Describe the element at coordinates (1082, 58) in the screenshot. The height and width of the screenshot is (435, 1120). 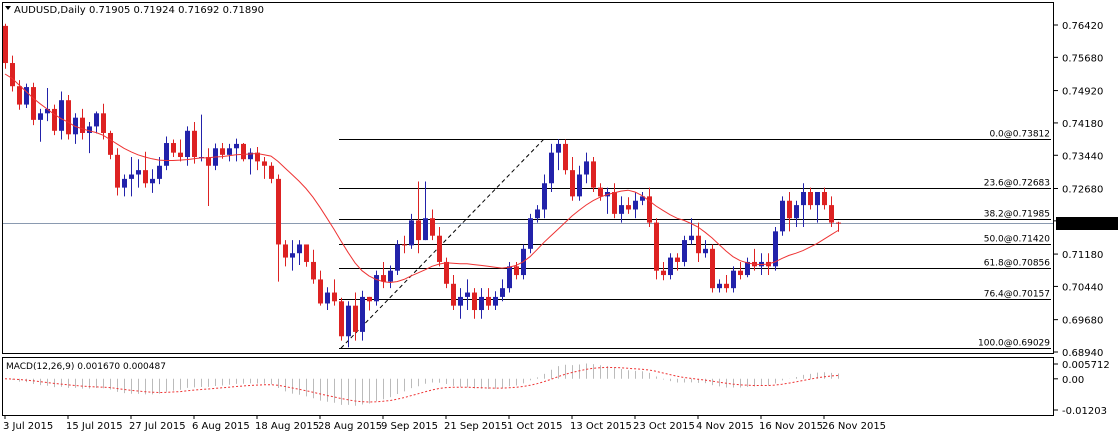
I see `price-tick-label: 0.75680` at that location.